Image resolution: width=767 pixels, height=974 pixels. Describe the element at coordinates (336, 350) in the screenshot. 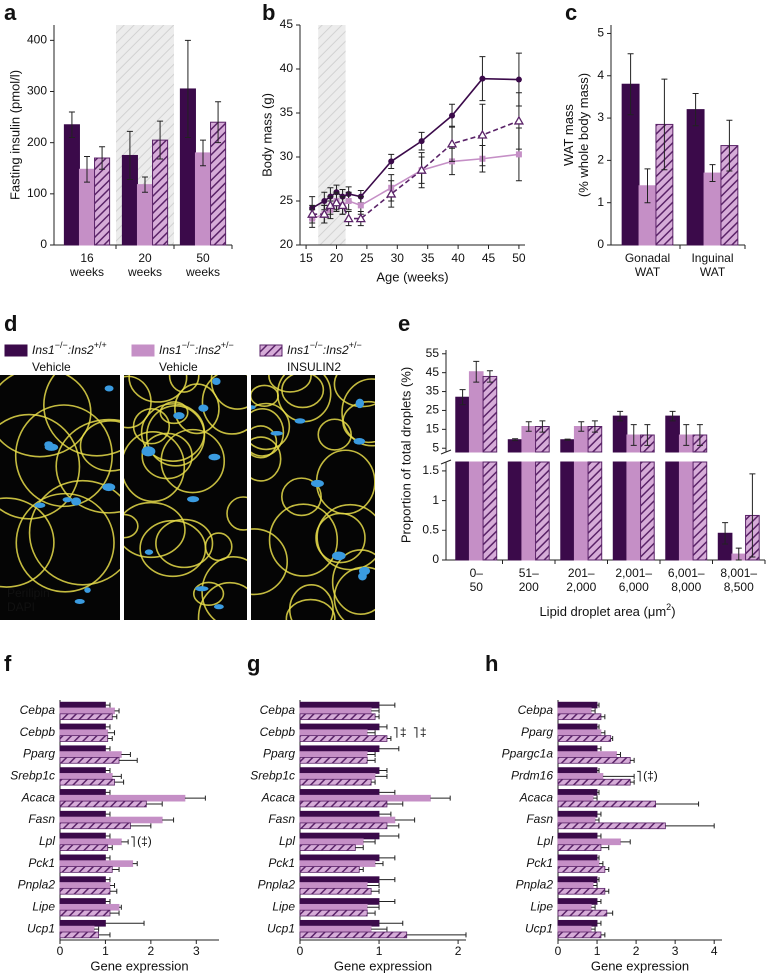

I see `legend-genotype: :Ins2` at that location.